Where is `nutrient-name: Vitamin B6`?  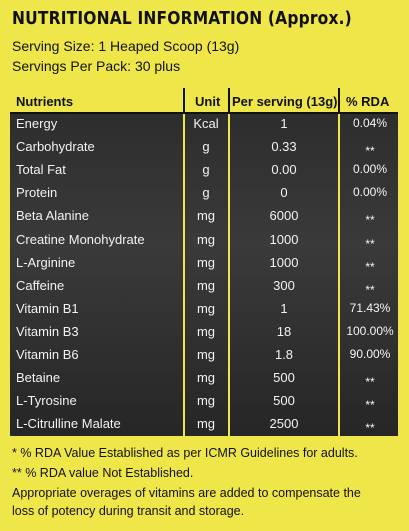
nutrient-name: Vitamin B6 is located at coordinates (47, 354).